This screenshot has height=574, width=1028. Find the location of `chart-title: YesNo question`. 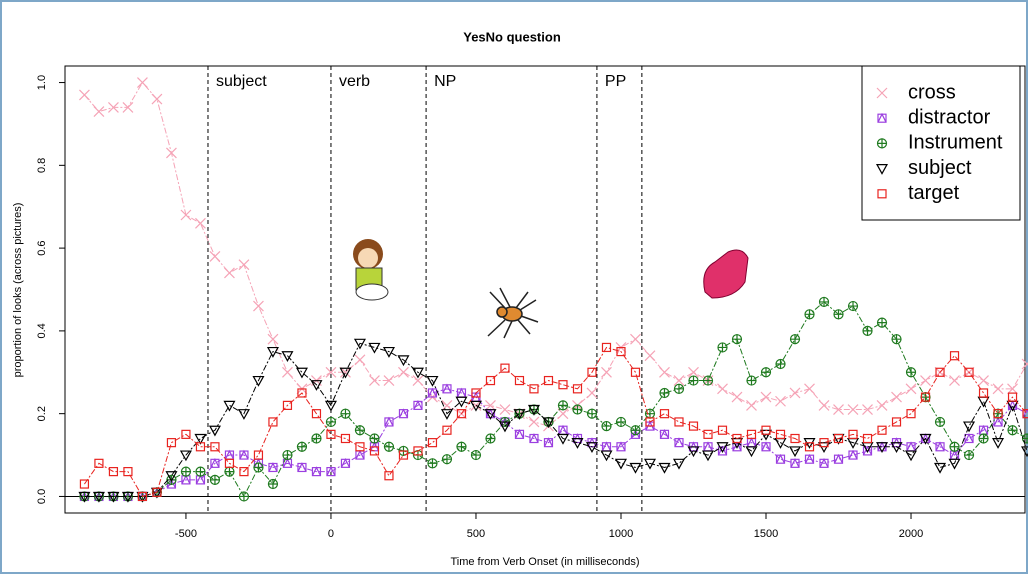

chart-title: YesNo question is located at coordinates (512, 36).